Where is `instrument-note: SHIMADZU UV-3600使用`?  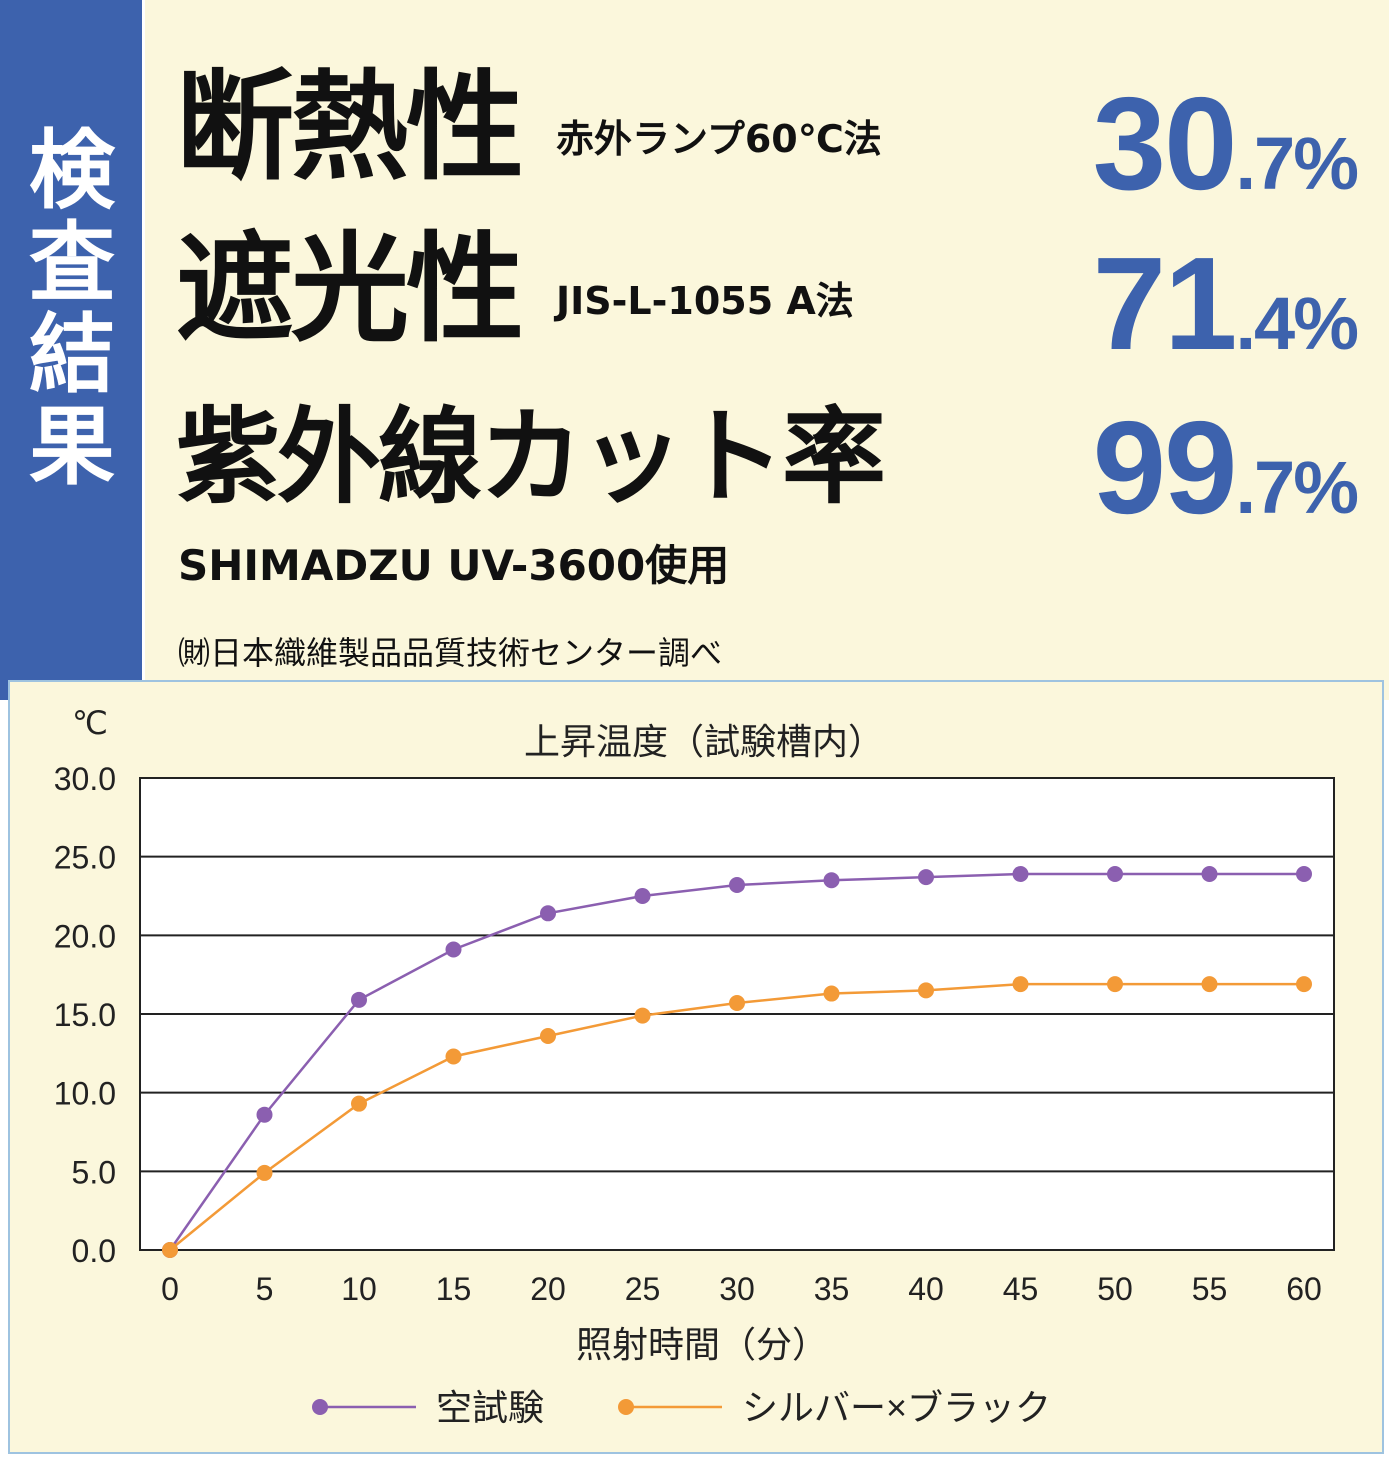 instrument-note: SHIMADZU UV-3600使用 is located at coordinates (454, 565).